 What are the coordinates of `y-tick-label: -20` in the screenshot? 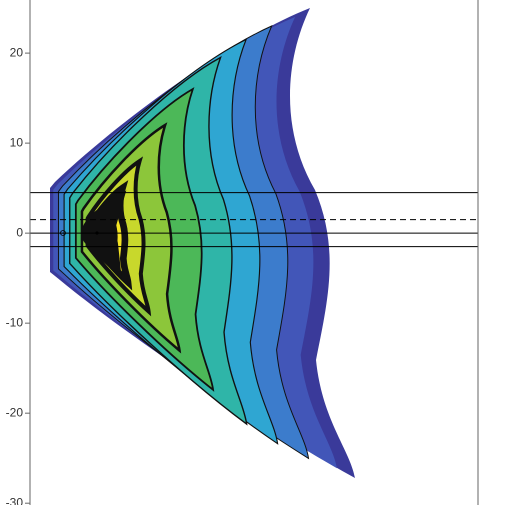 It's located at (15, 412).